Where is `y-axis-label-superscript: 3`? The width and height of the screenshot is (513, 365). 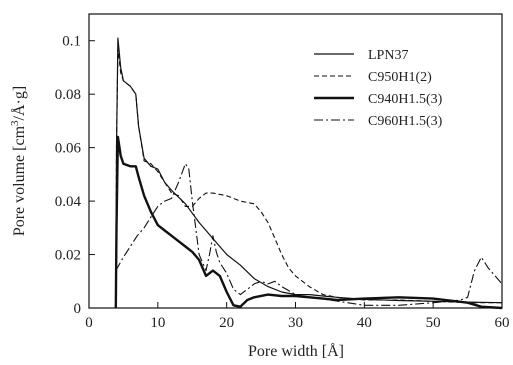 y-axis-label-superscript: 3 is located at coordinates (15, 123).